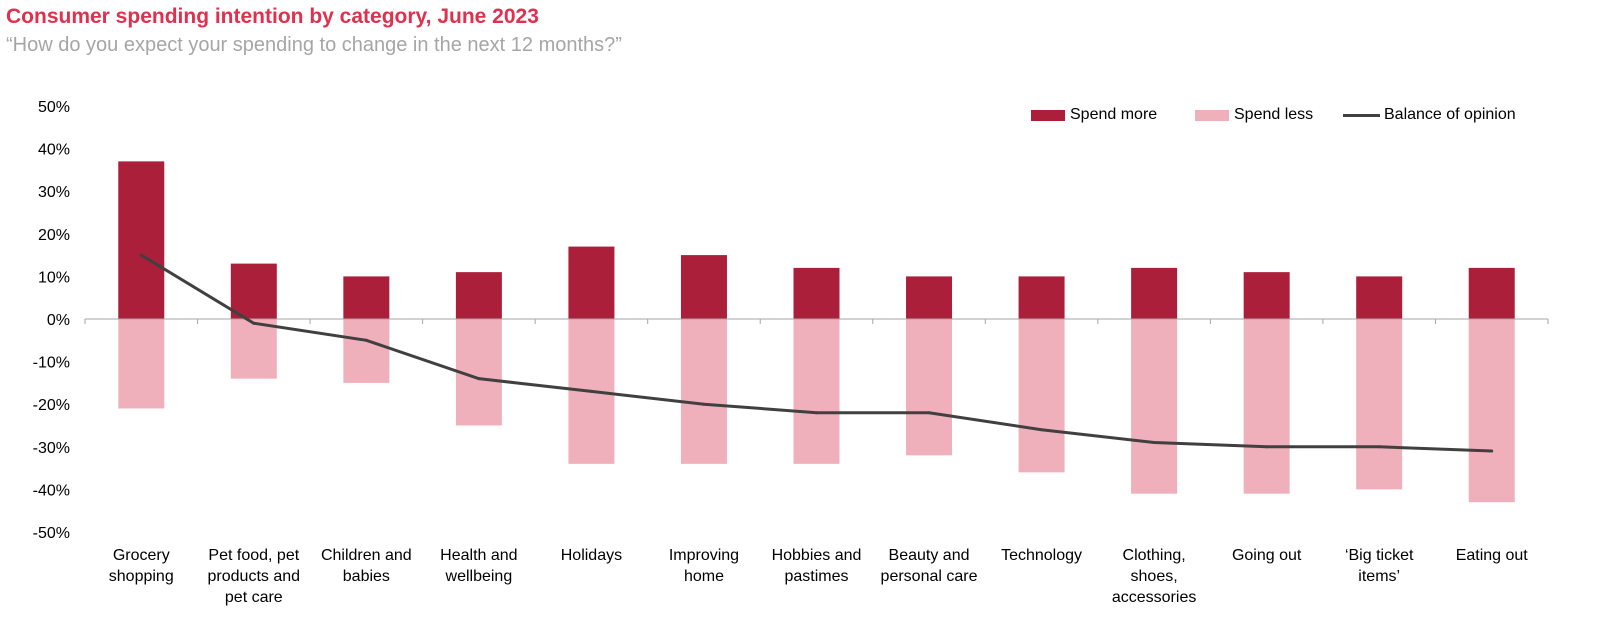 The width and height of the screenshot is (1600, 629). Describe the element at coordinates (1361, 115) in the screenshot. I see `legend-swatch-balance` at that location.